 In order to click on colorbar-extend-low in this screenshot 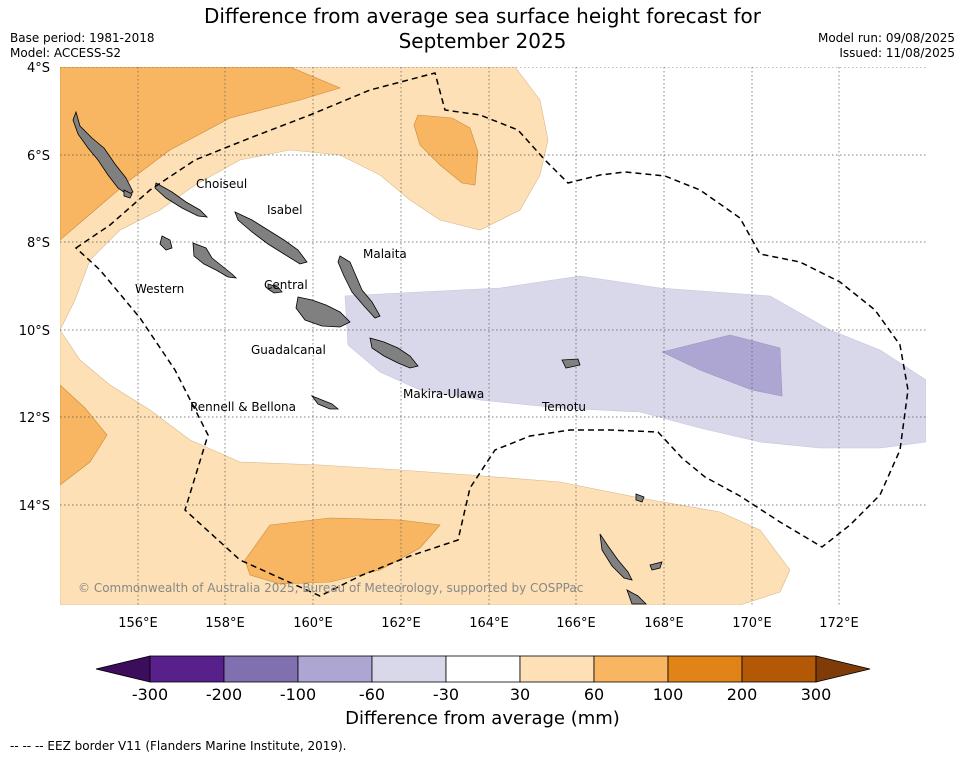, I will do `click(123, 669)`.